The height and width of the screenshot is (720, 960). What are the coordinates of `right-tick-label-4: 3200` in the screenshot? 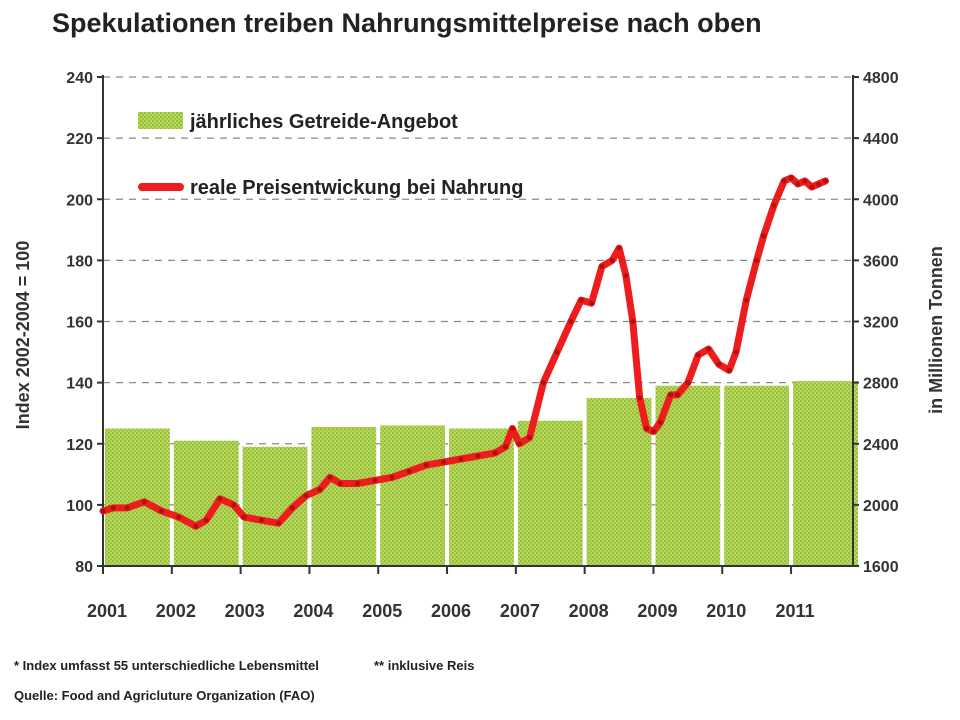 It's located at (881, 323).